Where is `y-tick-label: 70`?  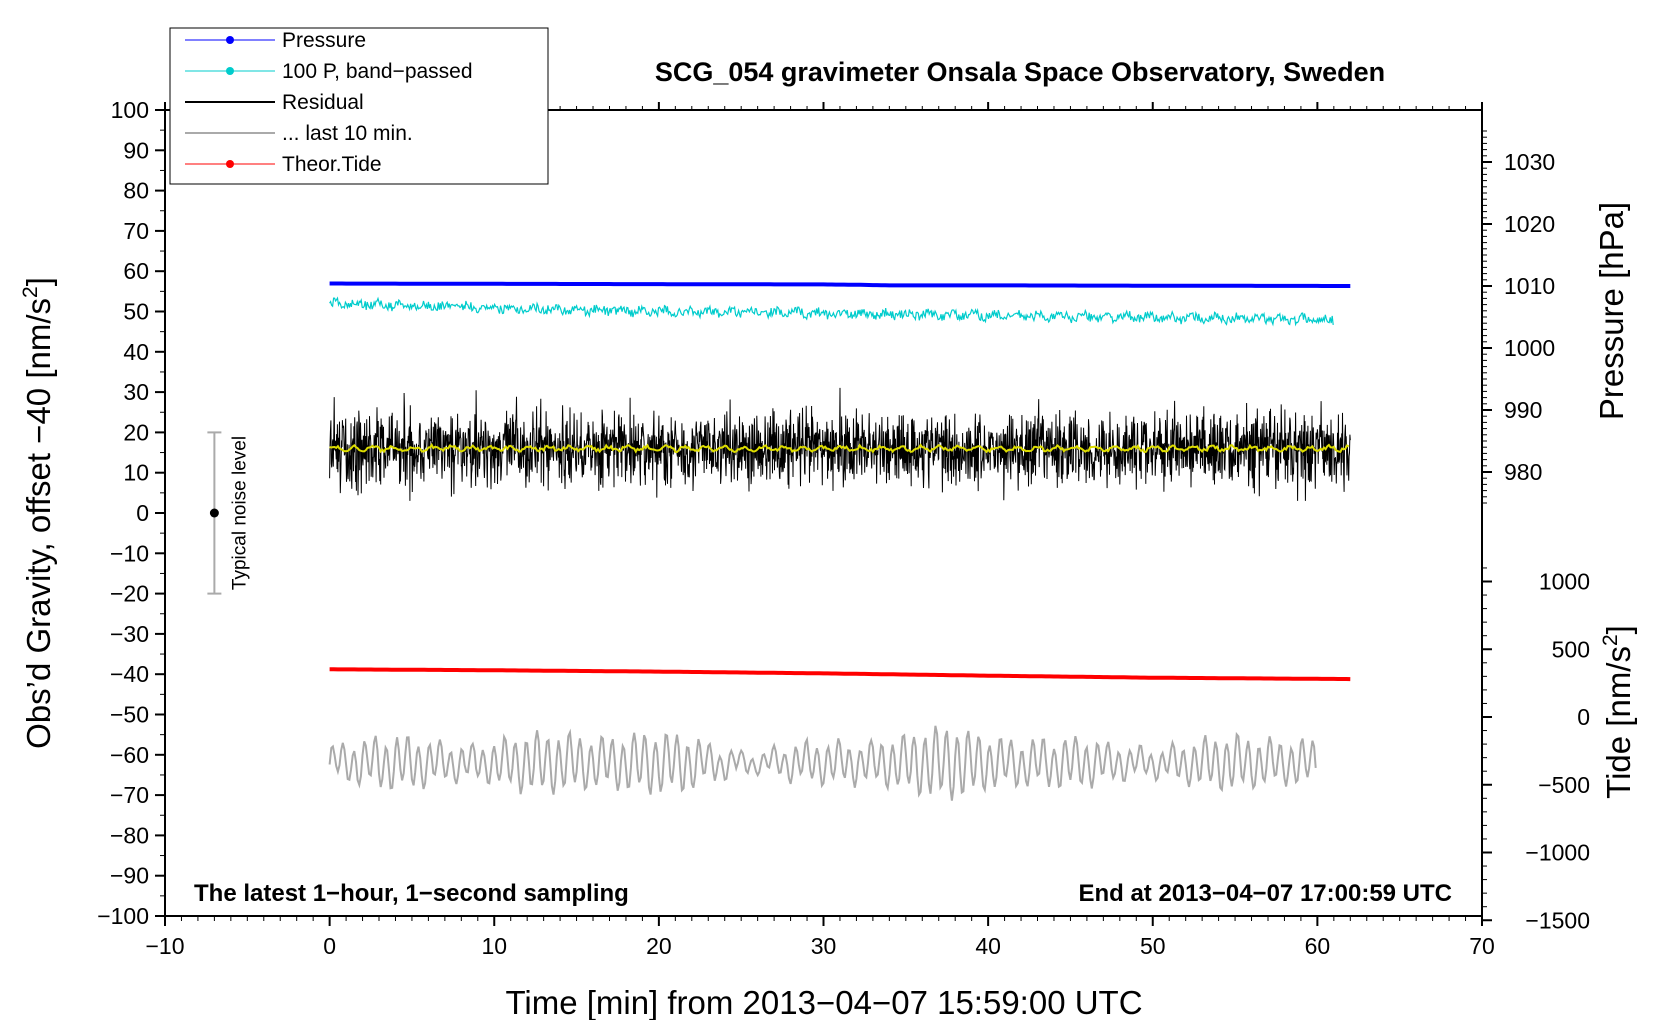 y-tick-label: 70 is located at coordinates (136, 231).